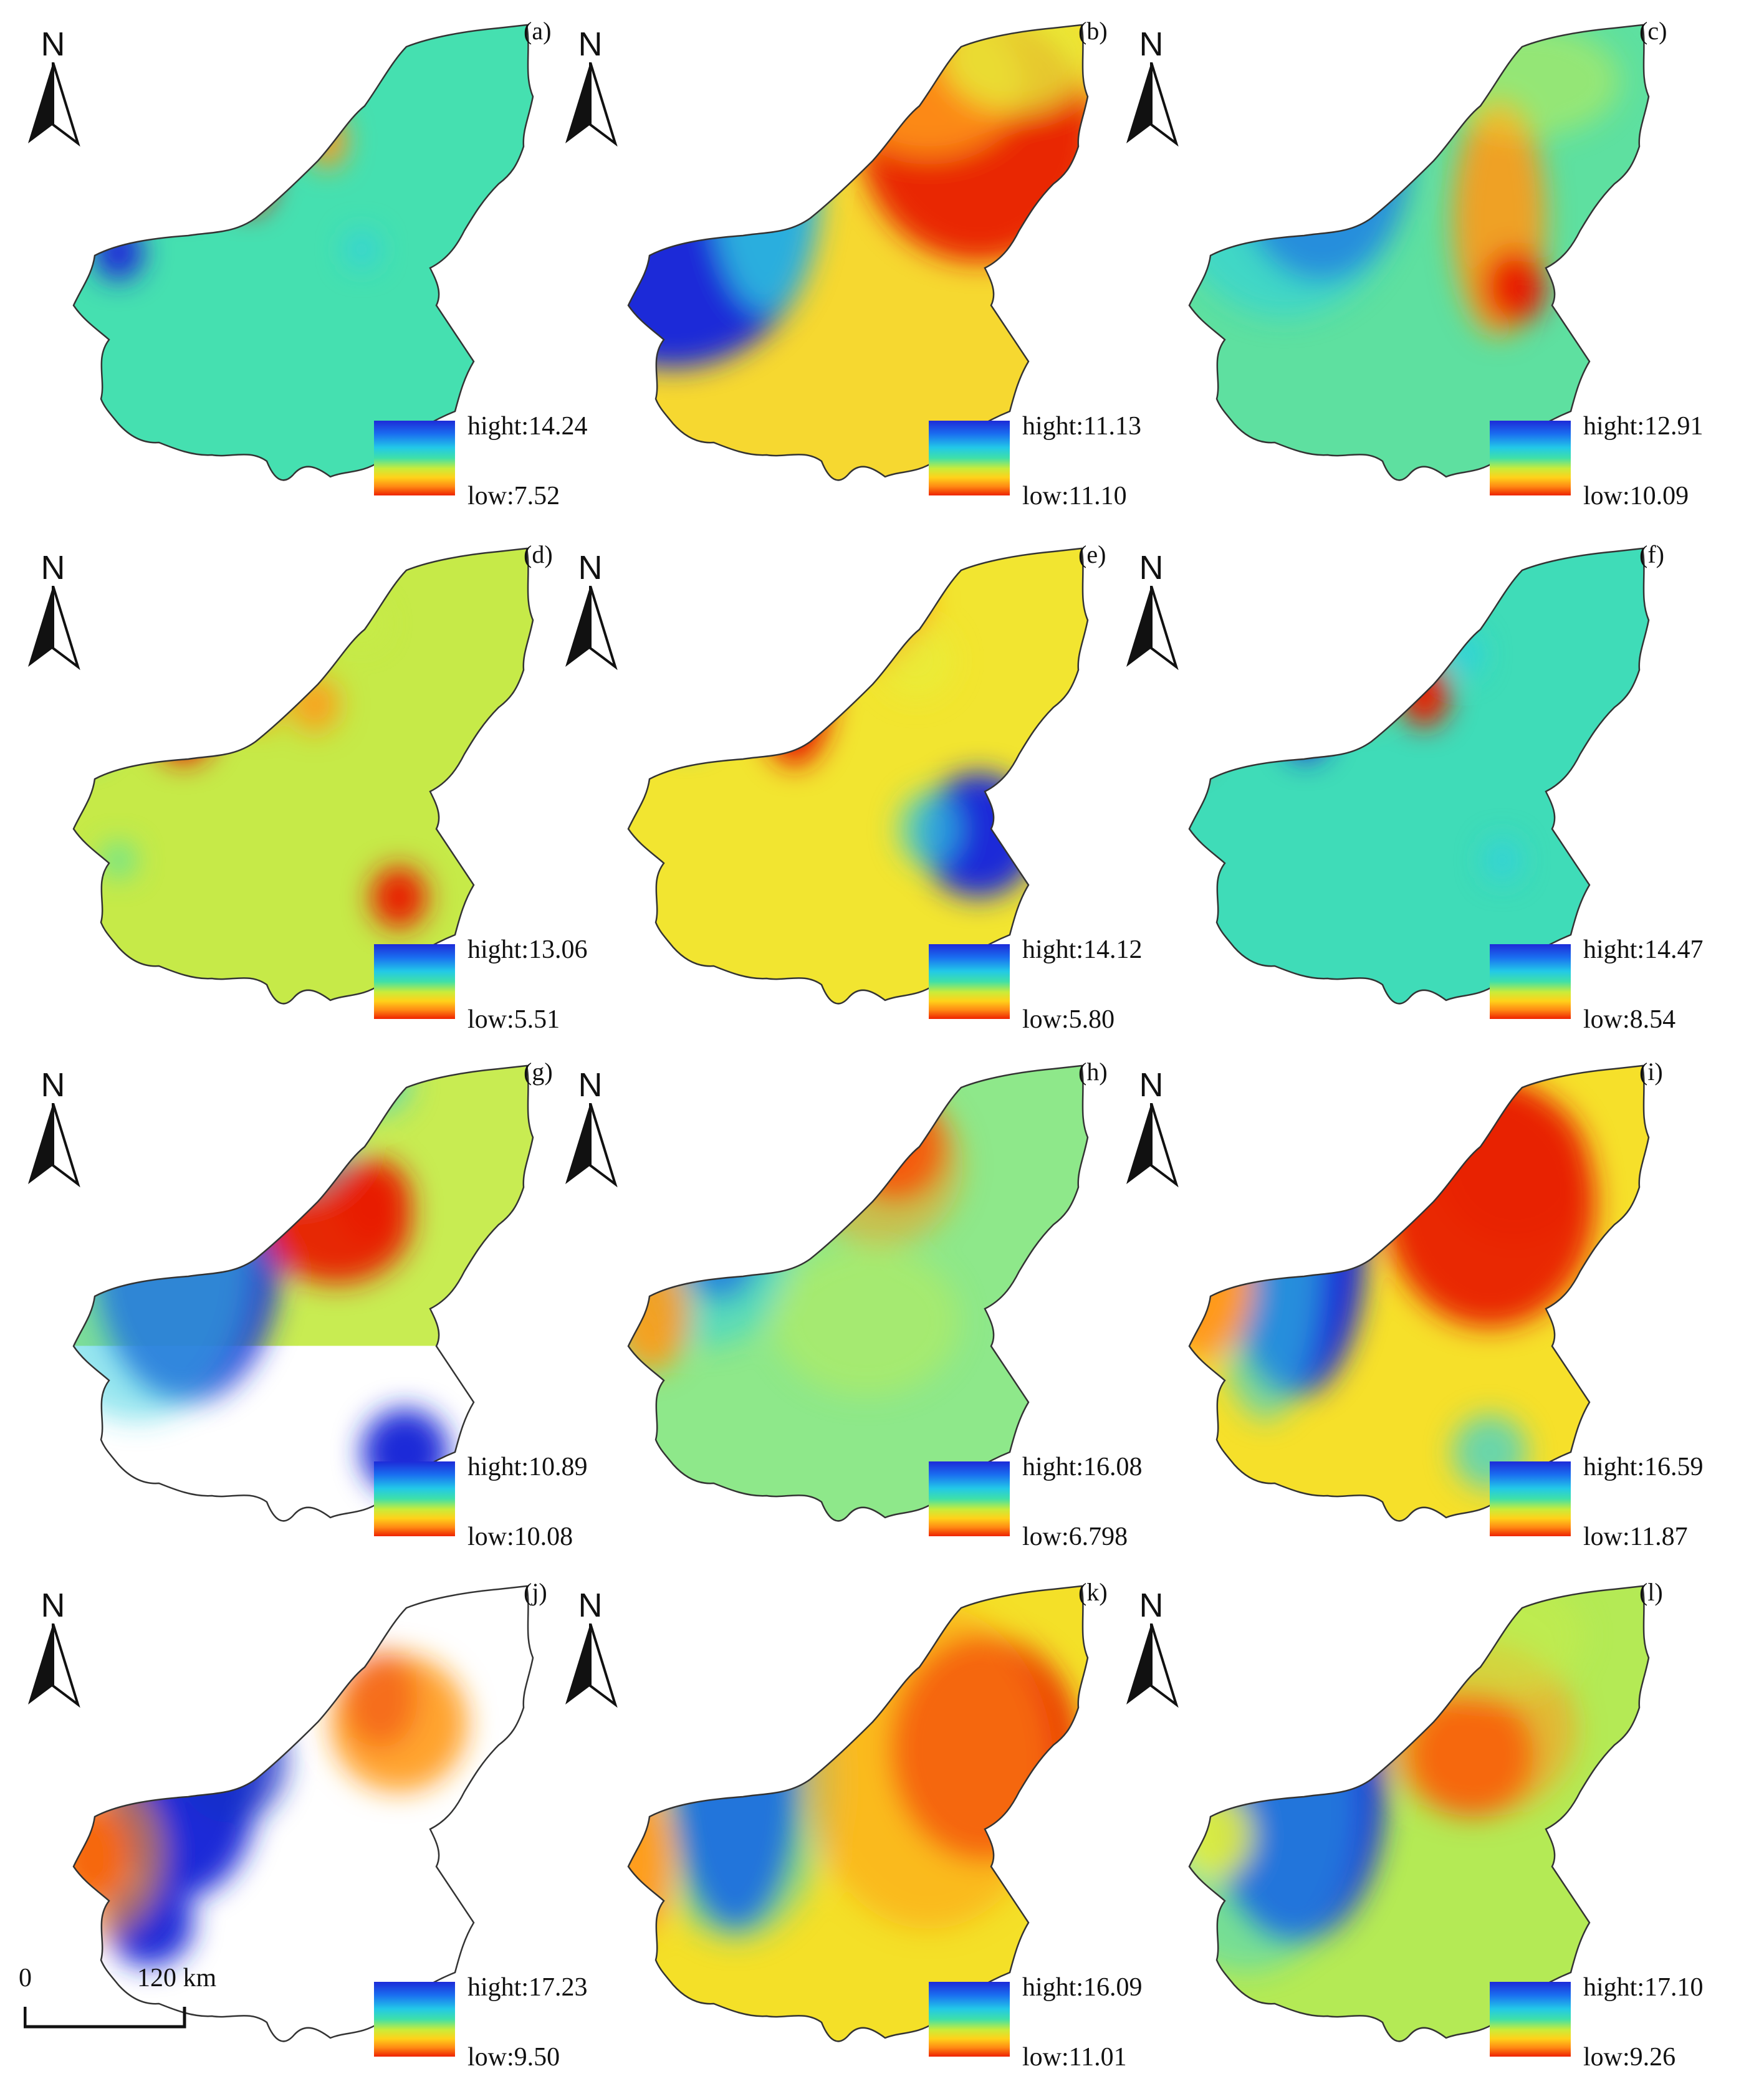  What do you see at coordinates (108, 2020) in the screenshot?
I see `scale-bar-line` at bounding box center [108, 2020].